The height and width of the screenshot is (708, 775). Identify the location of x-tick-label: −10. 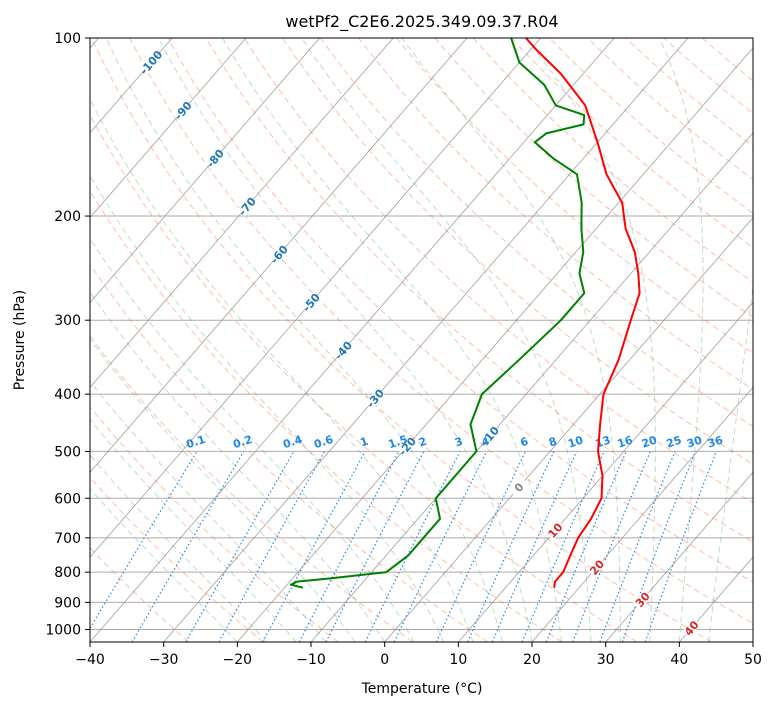
(311, 660).